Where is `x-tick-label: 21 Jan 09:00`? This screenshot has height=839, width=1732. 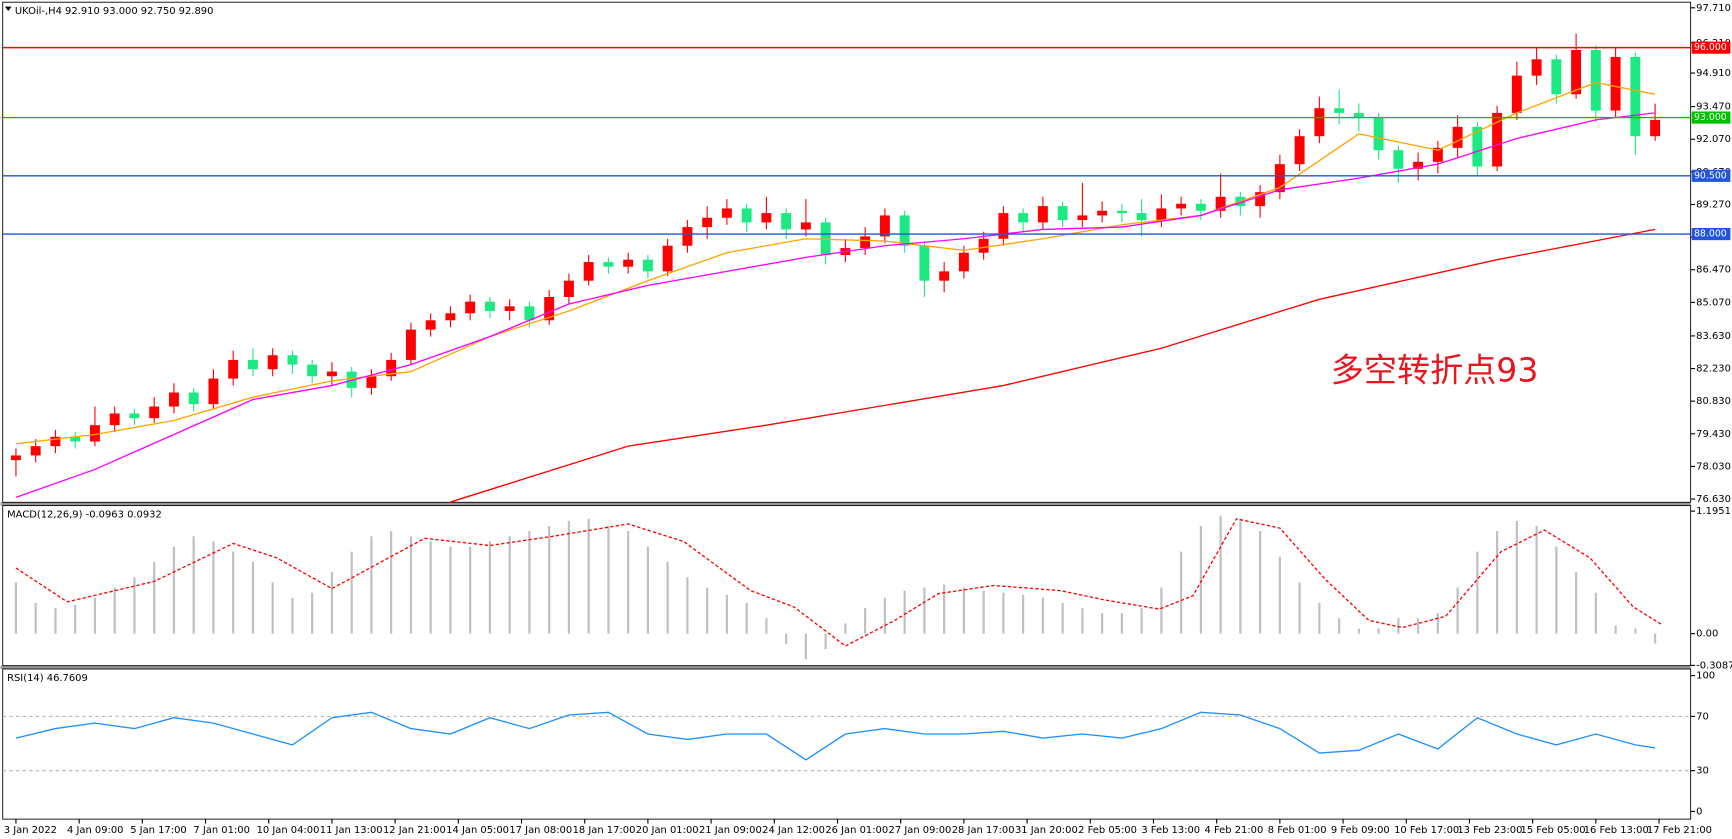 x-tick-label: 21 Jan 09:00 is located at coordinates (730, 830).